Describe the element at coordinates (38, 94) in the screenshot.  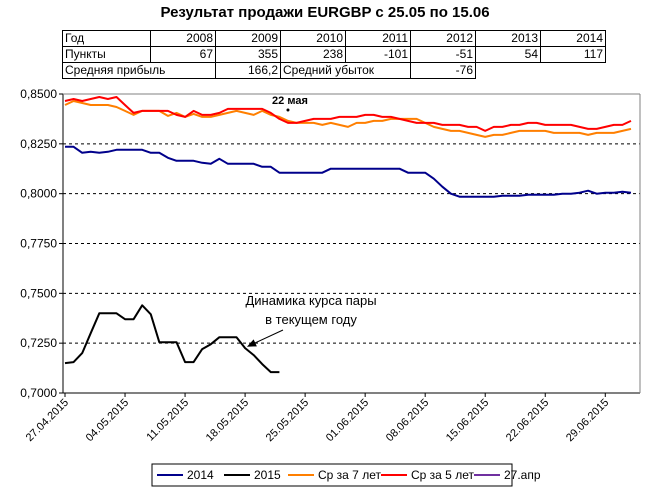
I see `y-tick-label: 0,8500` at that location.